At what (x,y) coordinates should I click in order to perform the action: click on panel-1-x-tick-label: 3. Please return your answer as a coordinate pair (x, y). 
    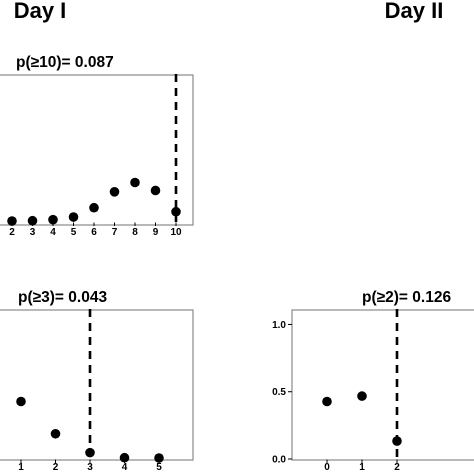
    Looking at the image, I should click on (33, 232).